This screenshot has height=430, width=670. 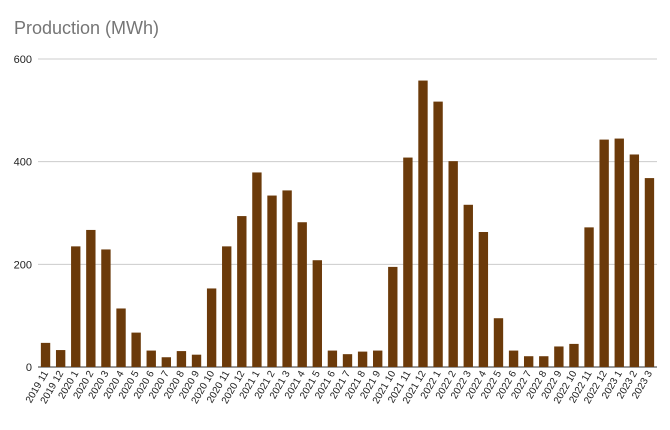 I want to click on y-tick-label: 400, so click(x=23, y=163).